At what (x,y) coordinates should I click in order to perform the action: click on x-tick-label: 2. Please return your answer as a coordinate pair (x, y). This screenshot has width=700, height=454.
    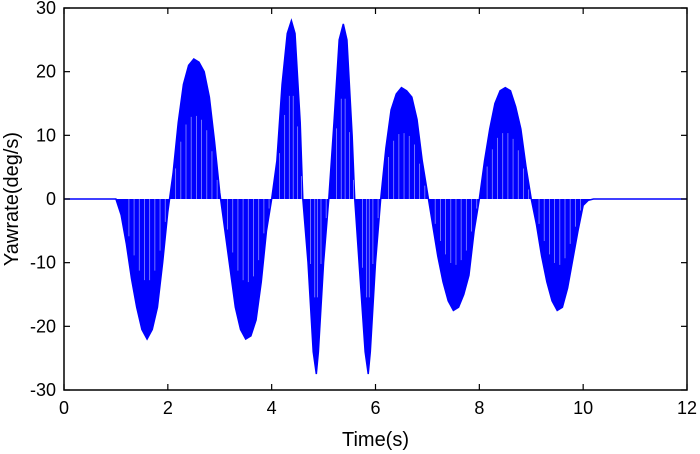
    Looking at the image, I should click on (168, 408).